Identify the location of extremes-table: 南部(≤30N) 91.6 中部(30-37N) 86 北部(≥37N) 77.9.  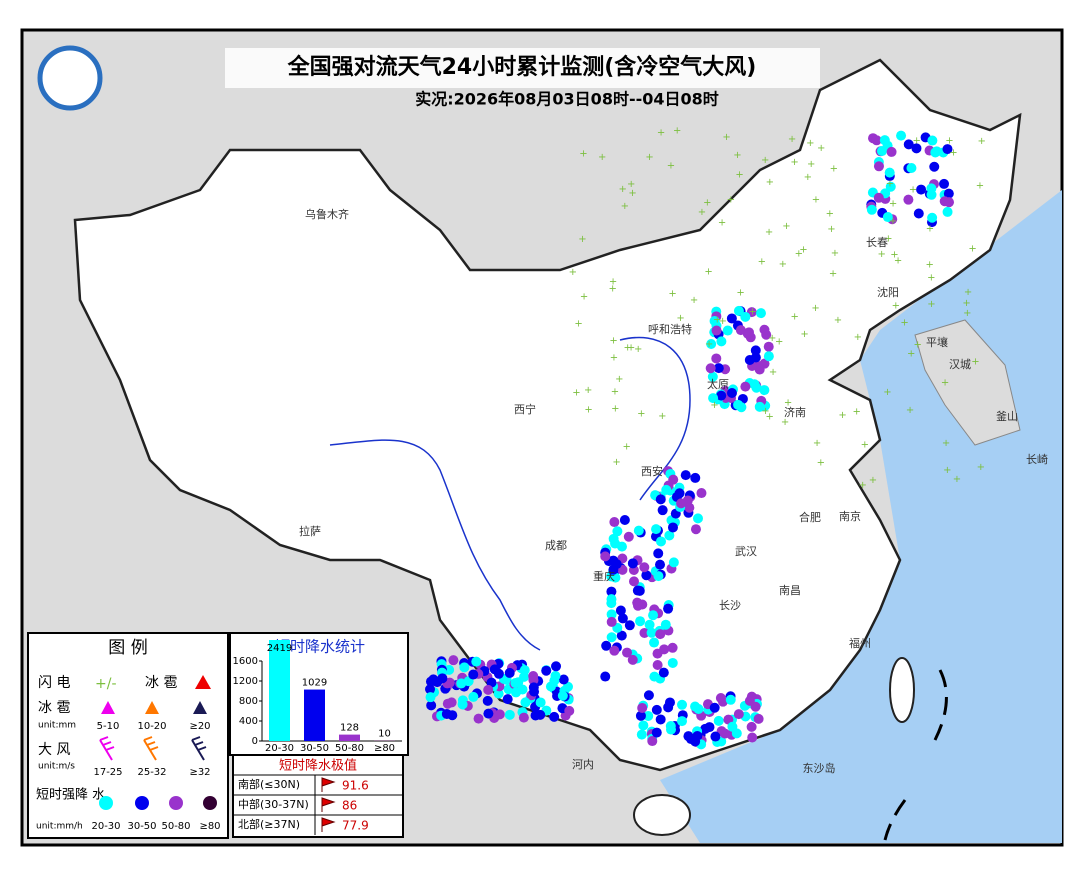
(318, 804).